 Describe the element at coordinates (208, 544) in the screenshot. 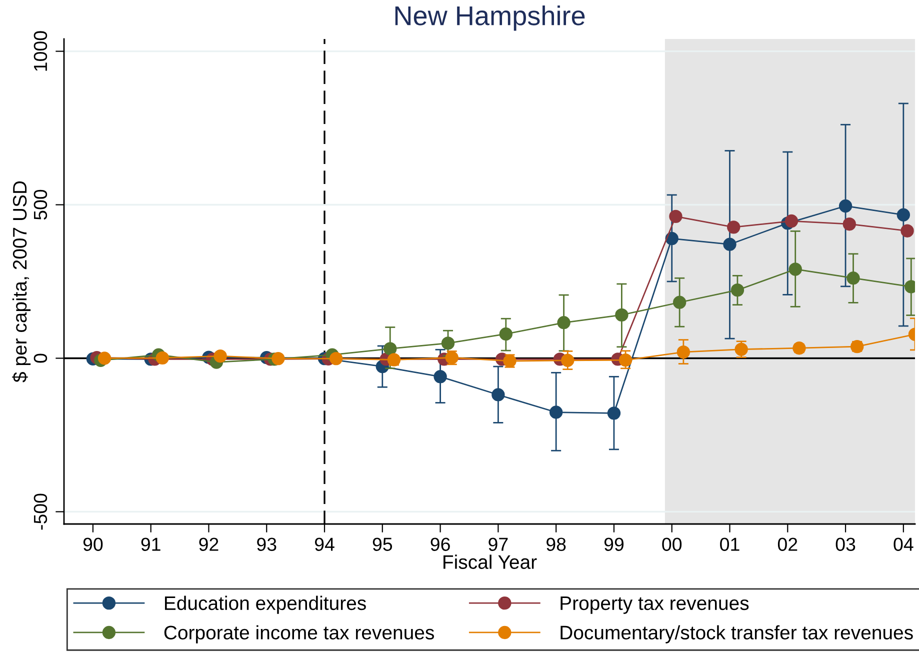

I see `x-tick-label: 92` at that location.